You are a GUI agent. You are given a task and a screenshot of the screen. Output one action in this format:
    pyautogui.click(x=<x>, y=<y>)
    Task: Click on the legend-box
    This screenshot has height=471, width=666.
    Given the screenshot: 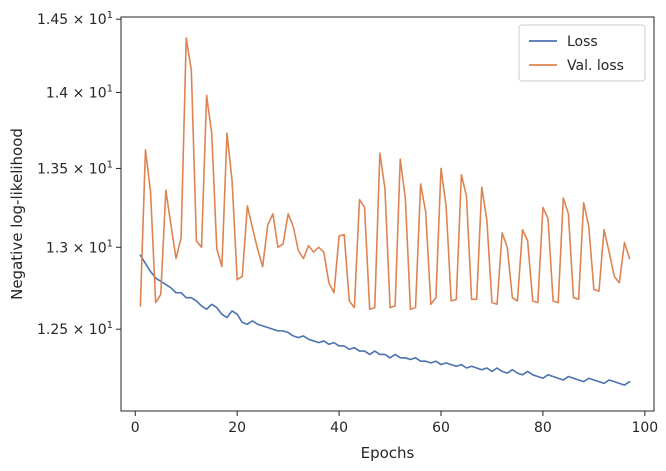 What is the action you would take?
    pyautogui.click(x=582, y=53)
    